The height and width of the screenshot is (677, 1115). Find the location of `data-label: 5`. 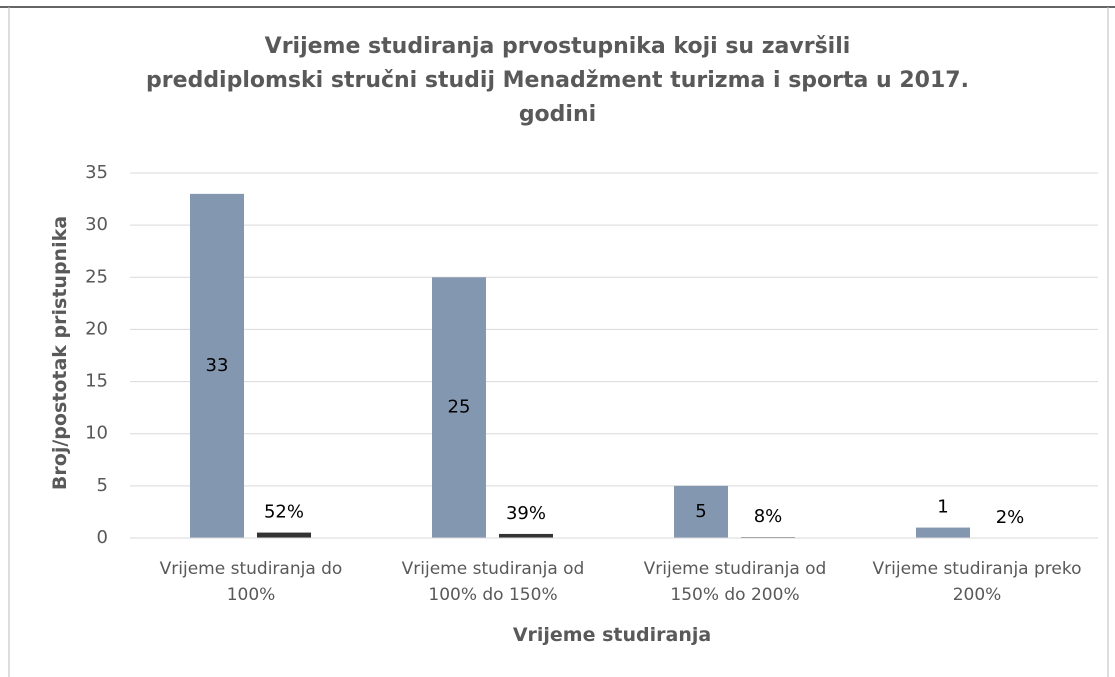

data-label: 5 is located at coordinates (700, 511).